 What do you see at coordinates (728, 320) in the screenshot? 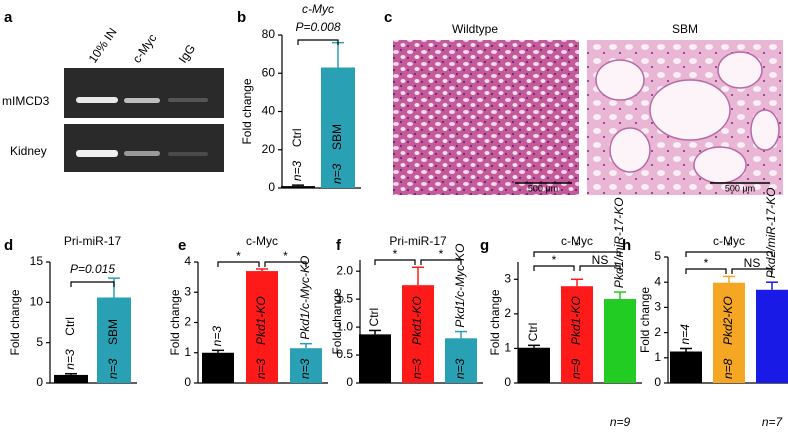
I see `category-label: Pkd2-KO` at bounding box center [728, 320].